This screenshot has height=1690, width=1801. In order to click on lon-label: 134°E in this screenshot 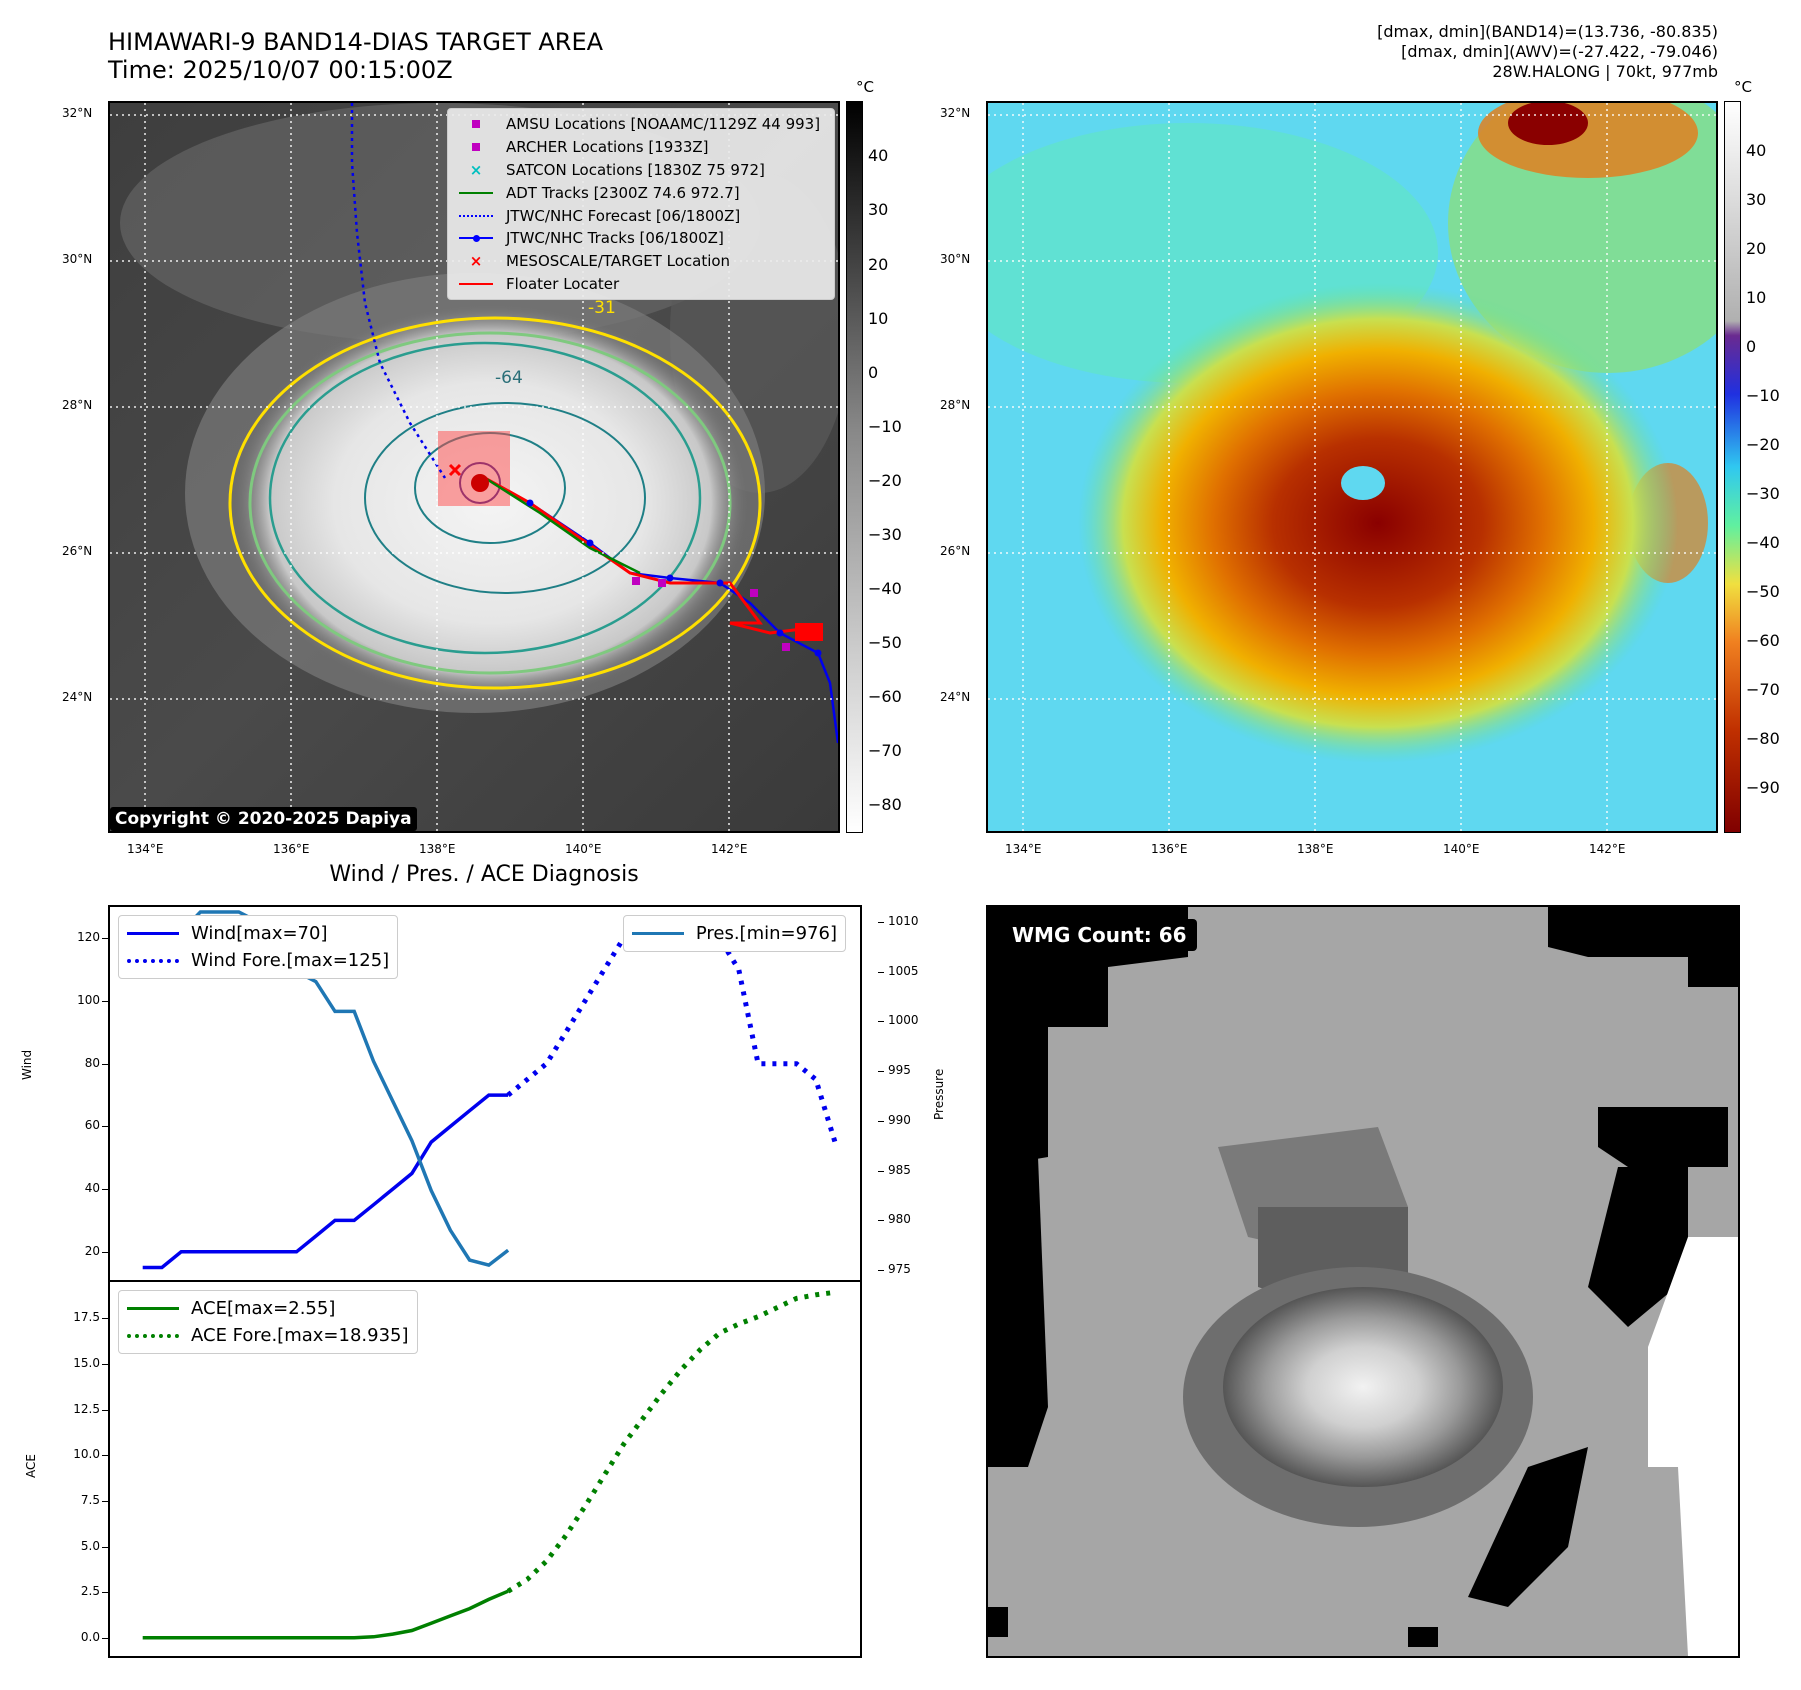, I will do `click(1023, 849)`.